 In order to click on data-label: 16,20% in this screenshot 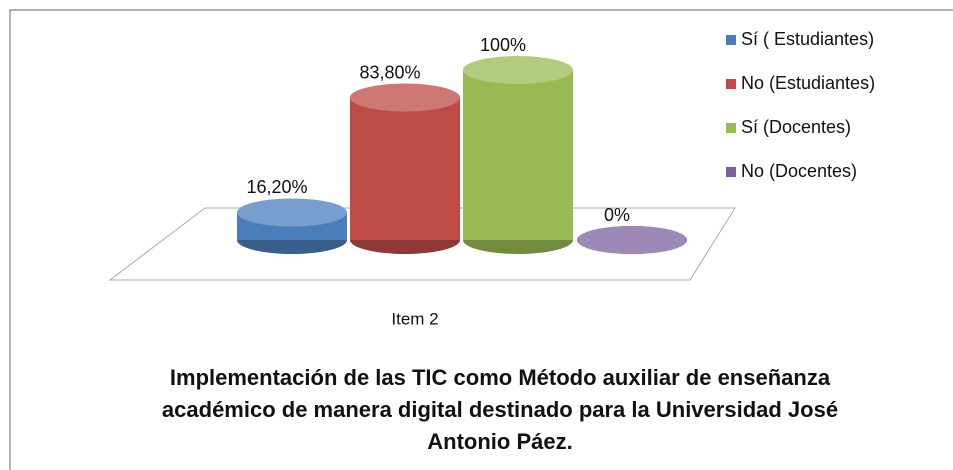, I will do `click(276, 187)`.